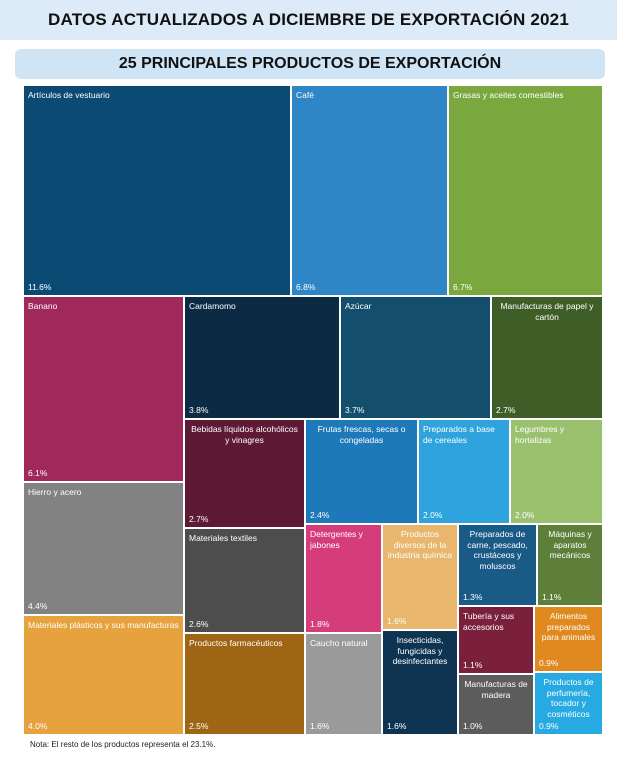 The width and height of the screenshot is (617, 763). I want to click on treemap-cell-label: Preparados a base de cereales, so click(459, 434).